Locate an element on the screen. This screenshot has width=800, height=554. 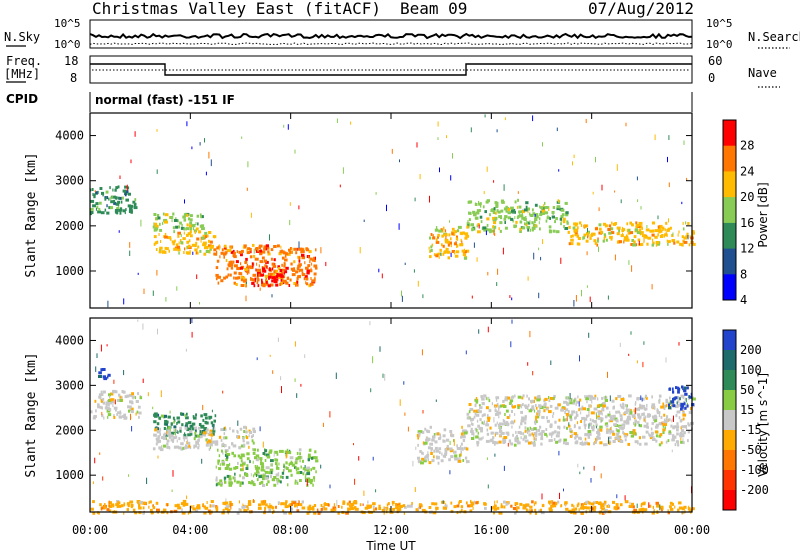
freq-panel: Freq. [MHz] 18 8 60 0 Nave is located at coordinates (392, 71).